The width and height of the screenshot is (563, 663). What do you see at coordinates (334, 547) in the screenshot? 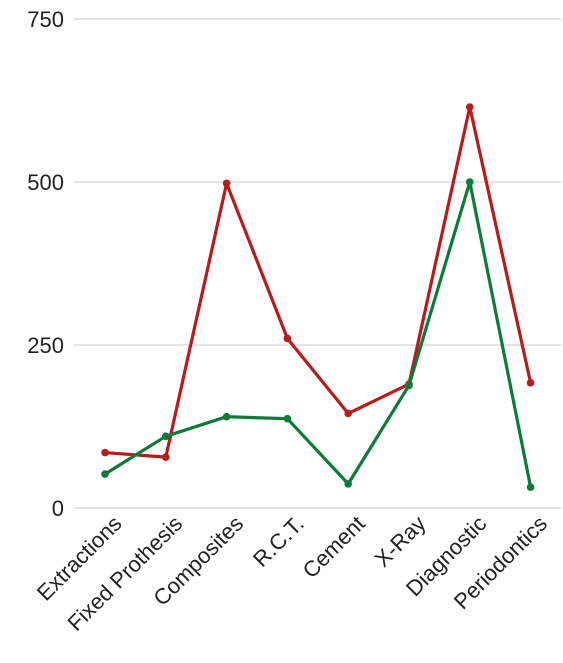
I see `x-tick-label-4: Cement` at bounding box center [334, 547].